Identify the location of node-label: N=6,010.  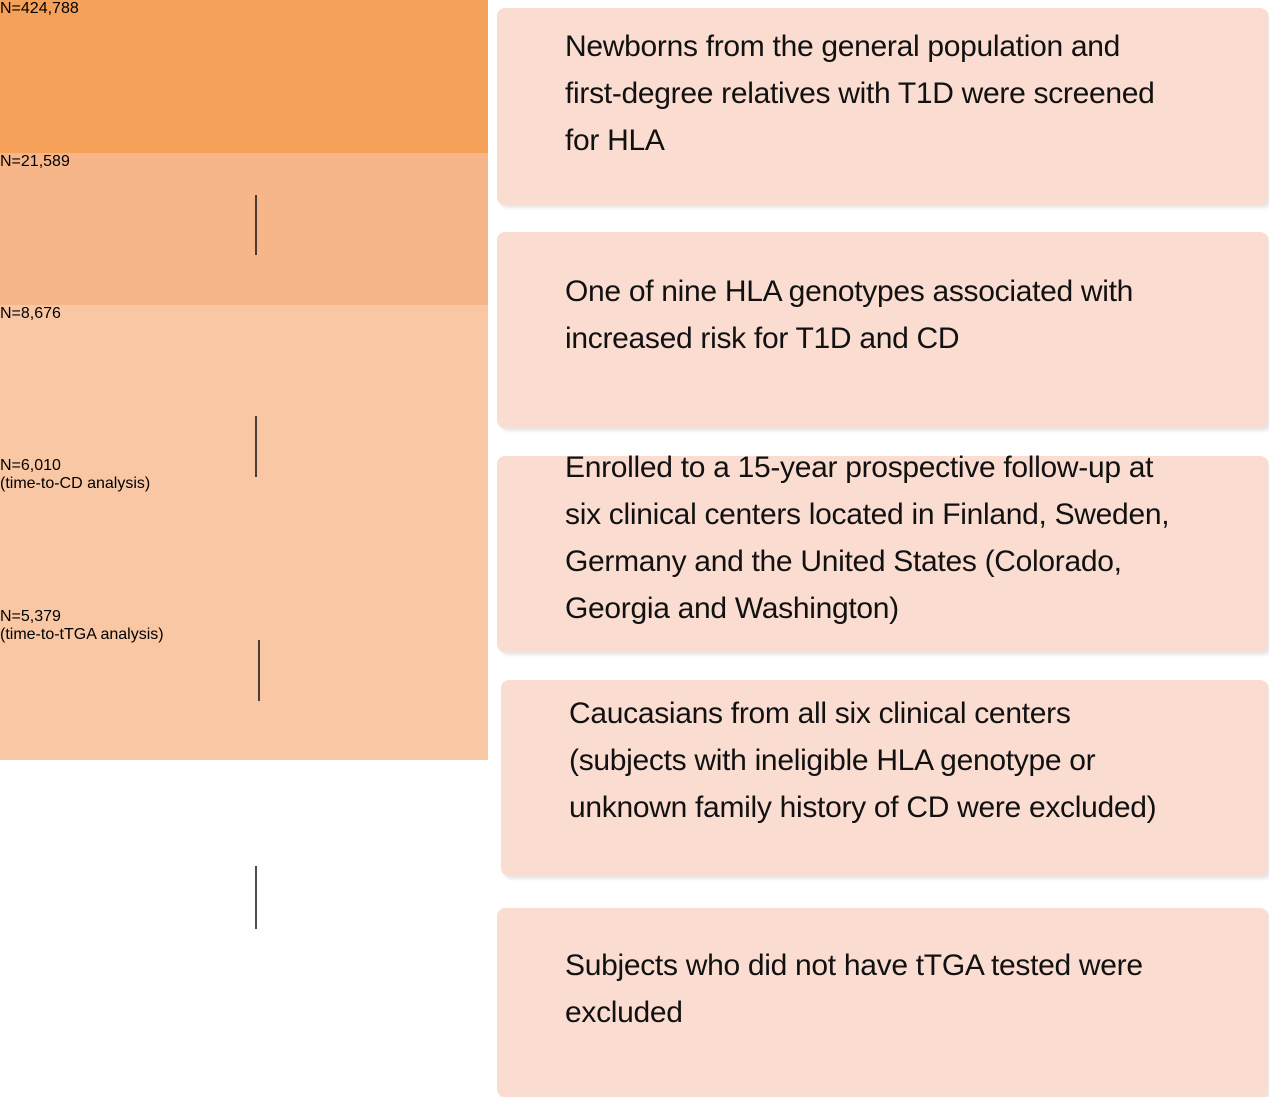
(30, 465).